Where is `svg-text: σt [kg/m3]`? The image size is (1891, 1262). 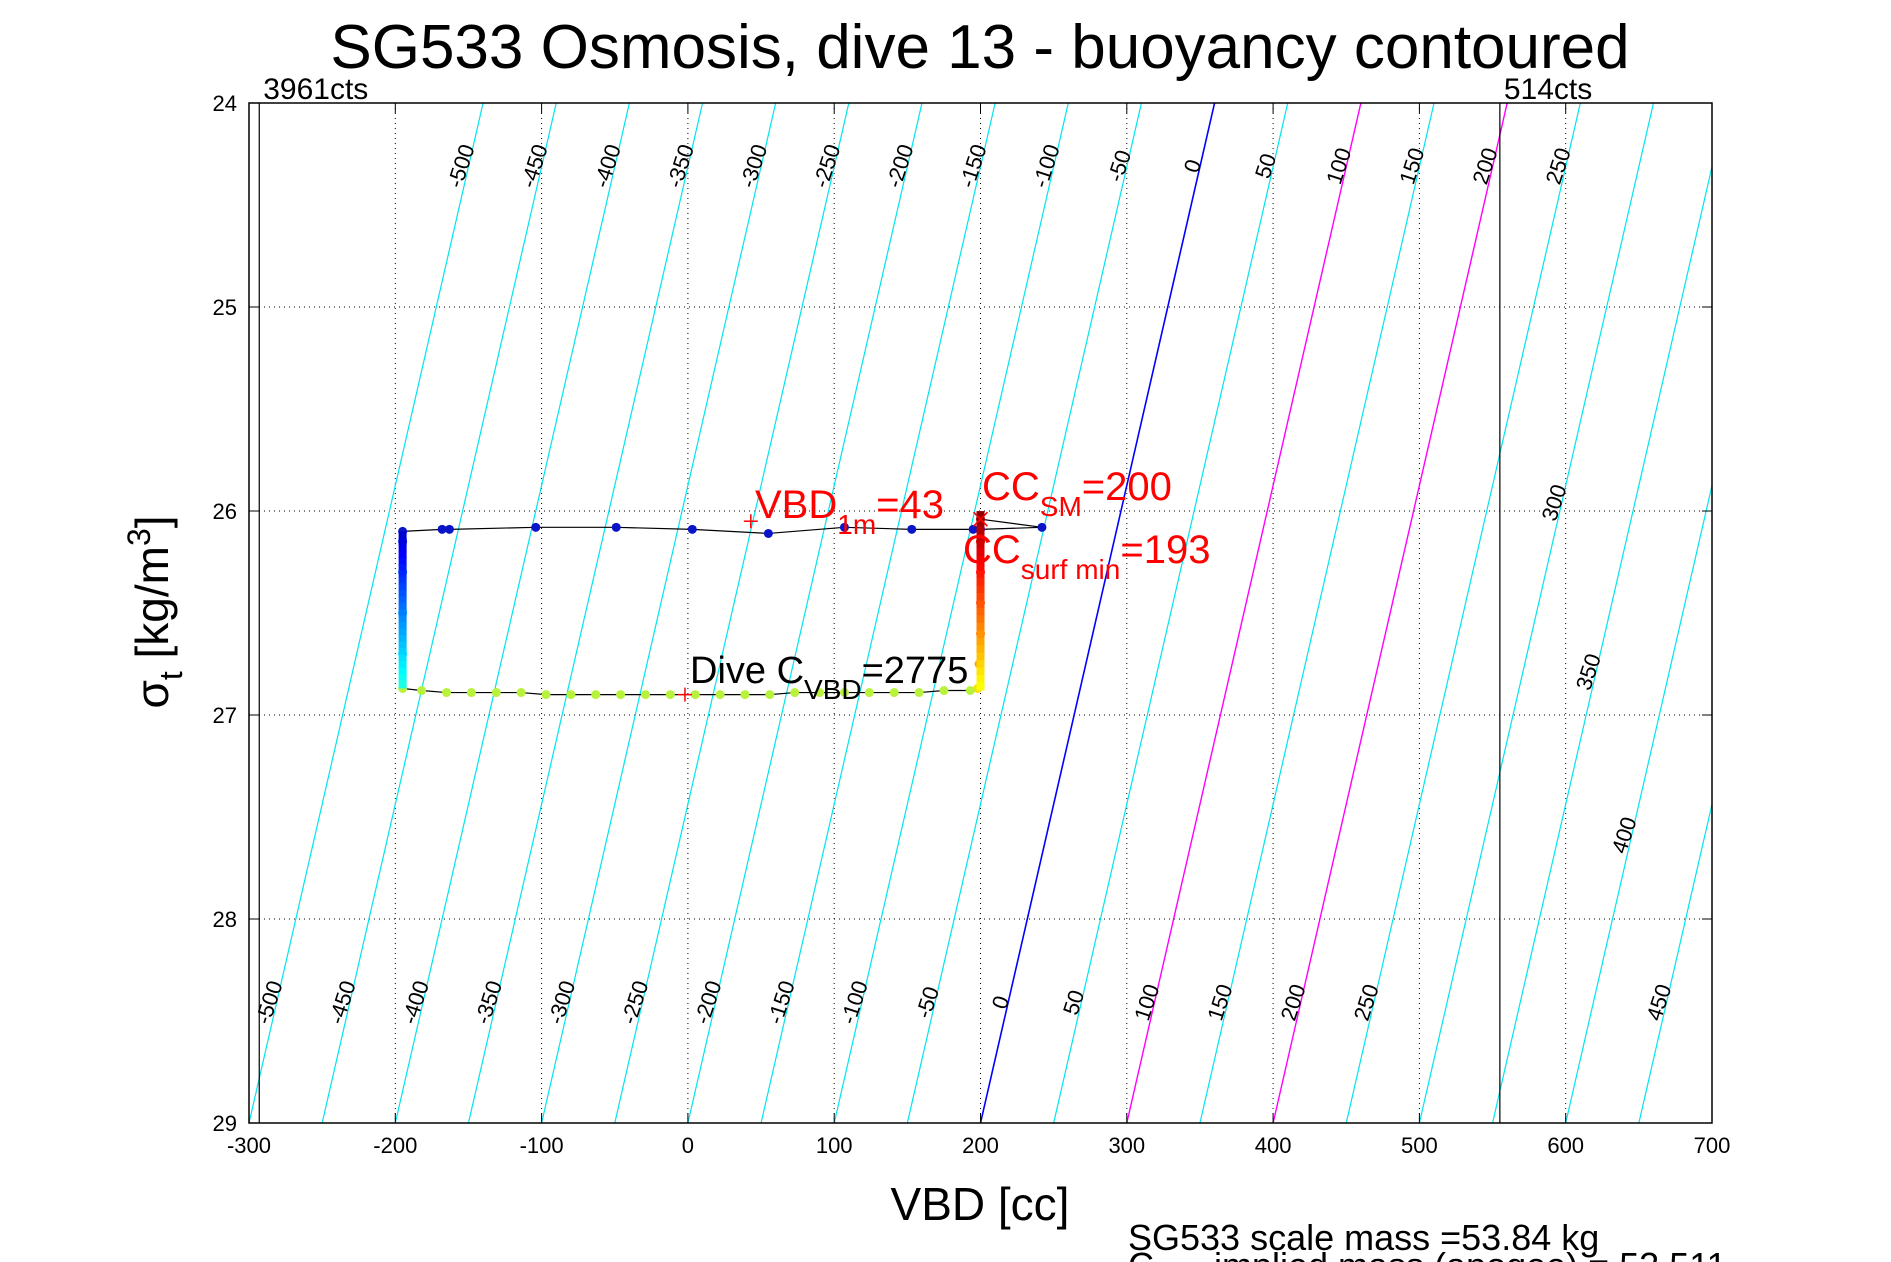 svg-text: σt [kg/m3] is located at coordinates (155, 611).